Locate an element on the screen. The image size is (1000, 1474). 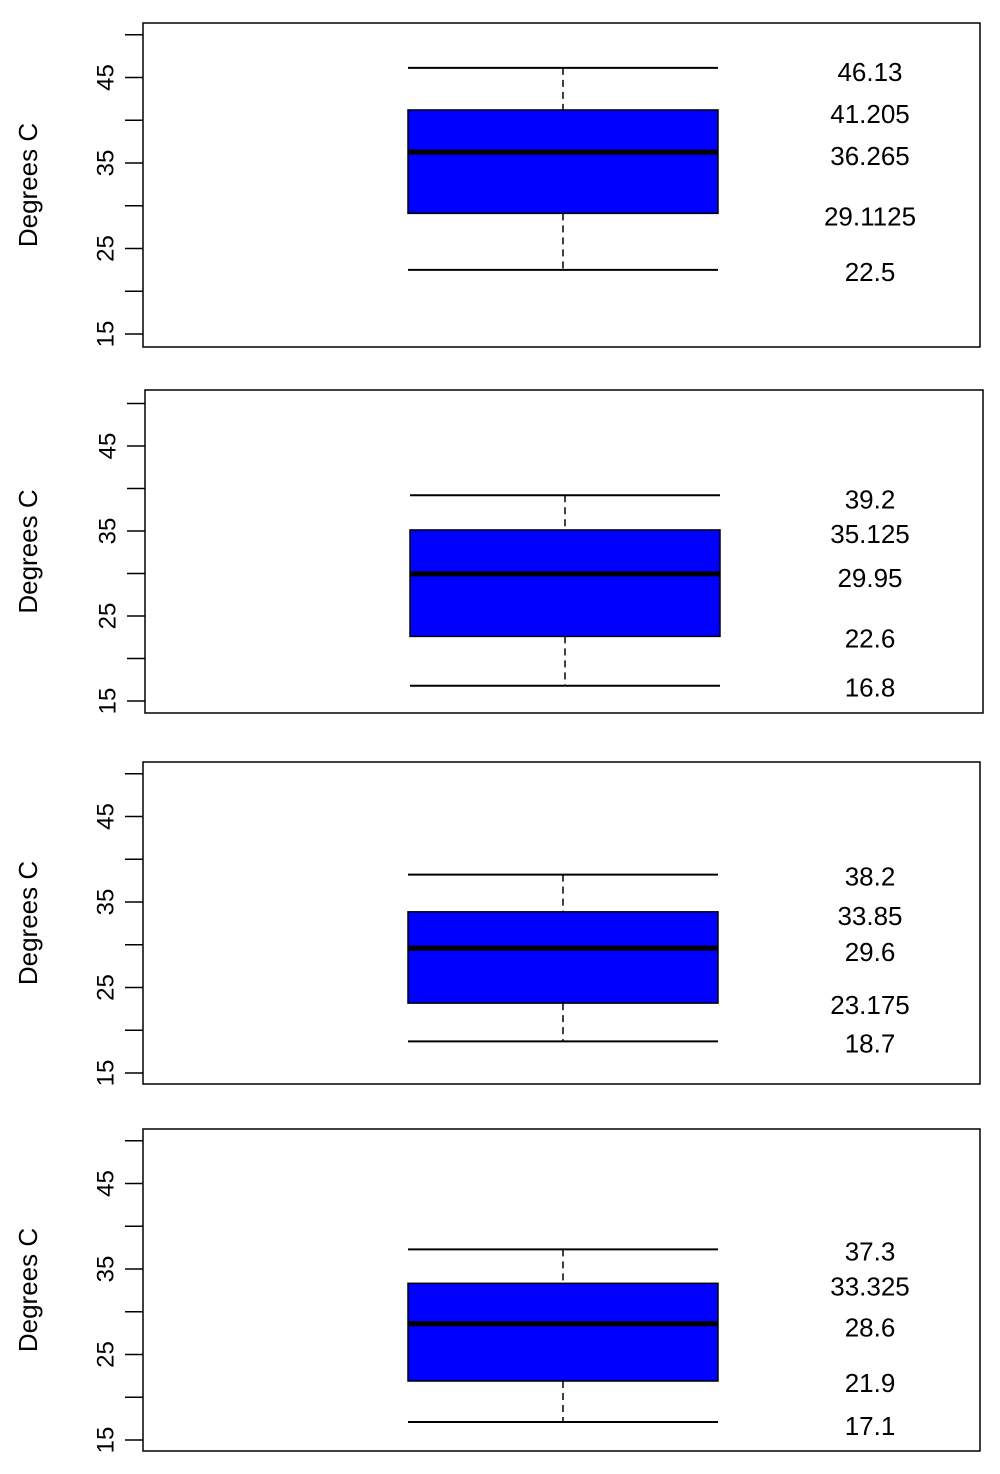
value-label-max: 37.3 is located at coordinates (870, 1251).